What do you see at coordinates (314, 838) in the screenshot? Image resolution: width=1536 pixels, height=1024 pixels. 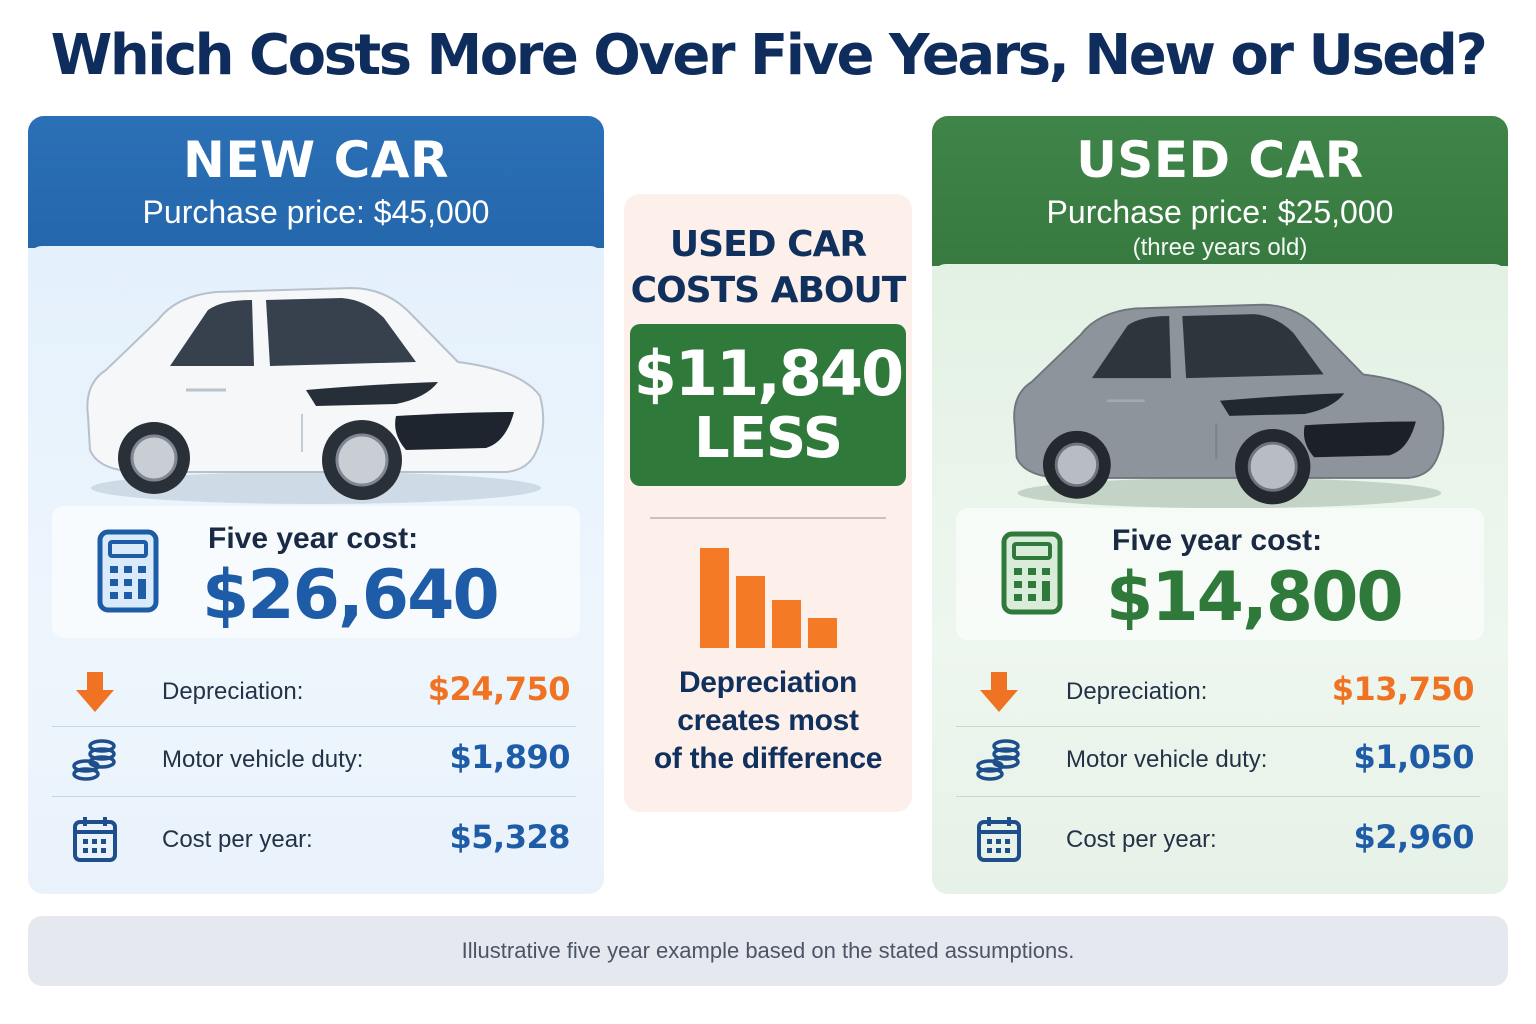 I see `new-car-cost-per-year-row: Cost per year: $5,328` at bounding box center [314, 838].